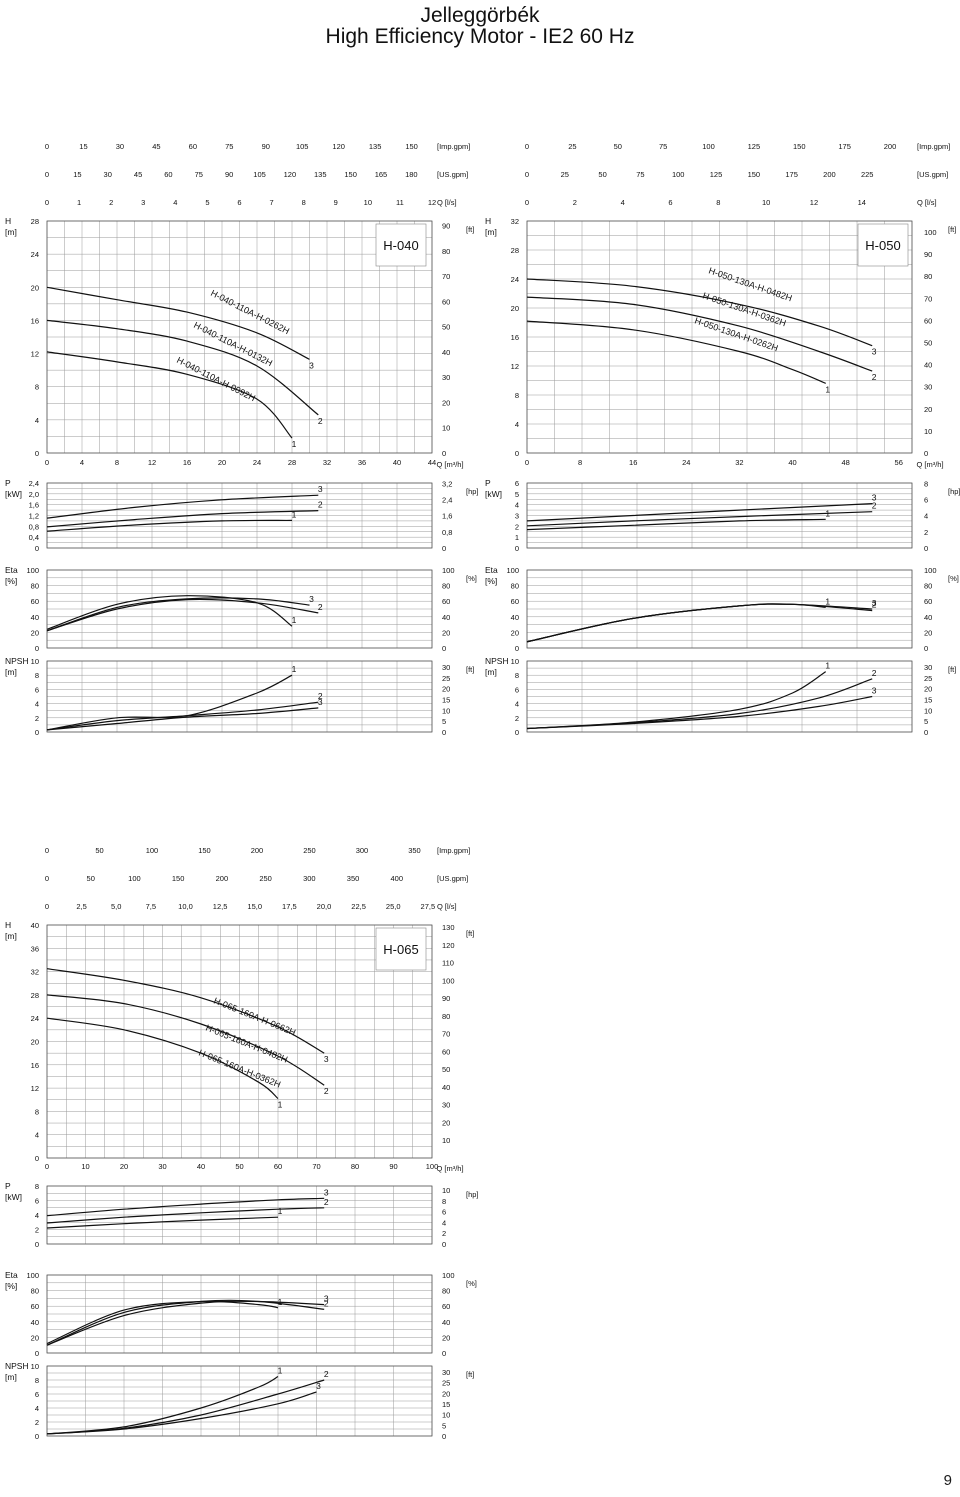 The image size is (960, 1497). I want to click on flow-axis-tick: 60, so click(168, 174).